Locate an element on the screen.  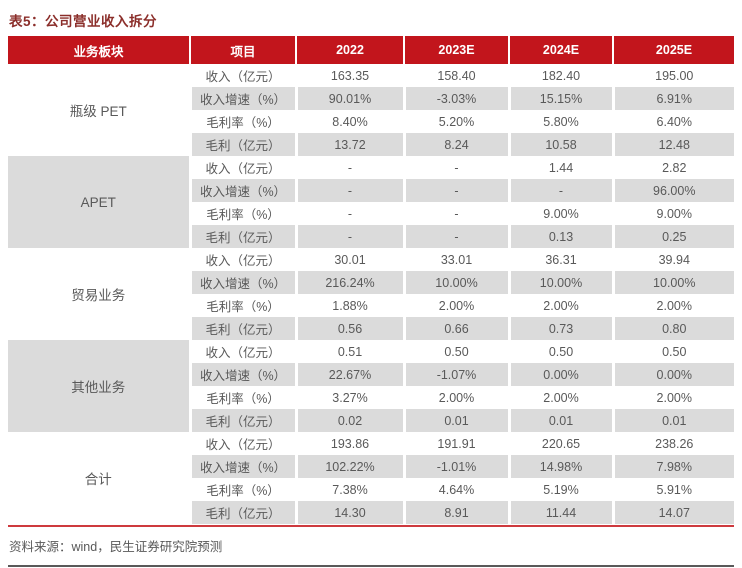
column-header-segment: 业务板块 is located at coordinates (99, 50).